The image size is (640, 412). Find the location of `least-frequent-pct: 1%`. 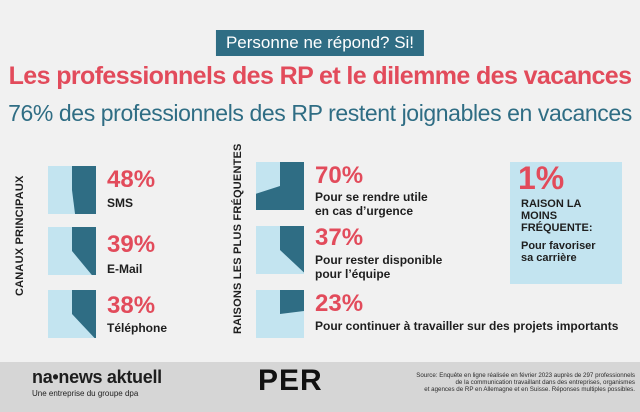

least-frequent-pct: 1% is located at coordinates (541, 178).